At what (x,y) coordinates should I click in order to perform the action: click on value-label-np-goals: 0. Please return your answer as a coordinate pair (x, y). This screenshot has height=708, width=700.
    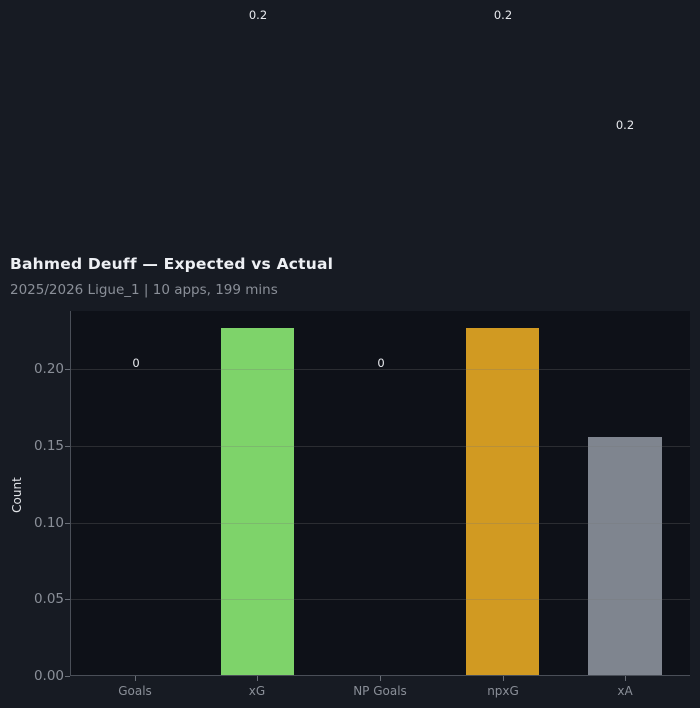
    Looking at the image, I should click on (381, 363).